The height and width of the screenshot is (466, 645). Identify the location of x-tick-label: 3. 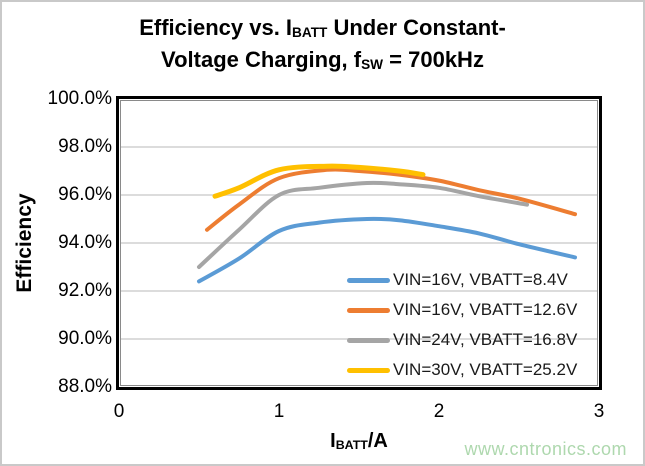
(599, 411).